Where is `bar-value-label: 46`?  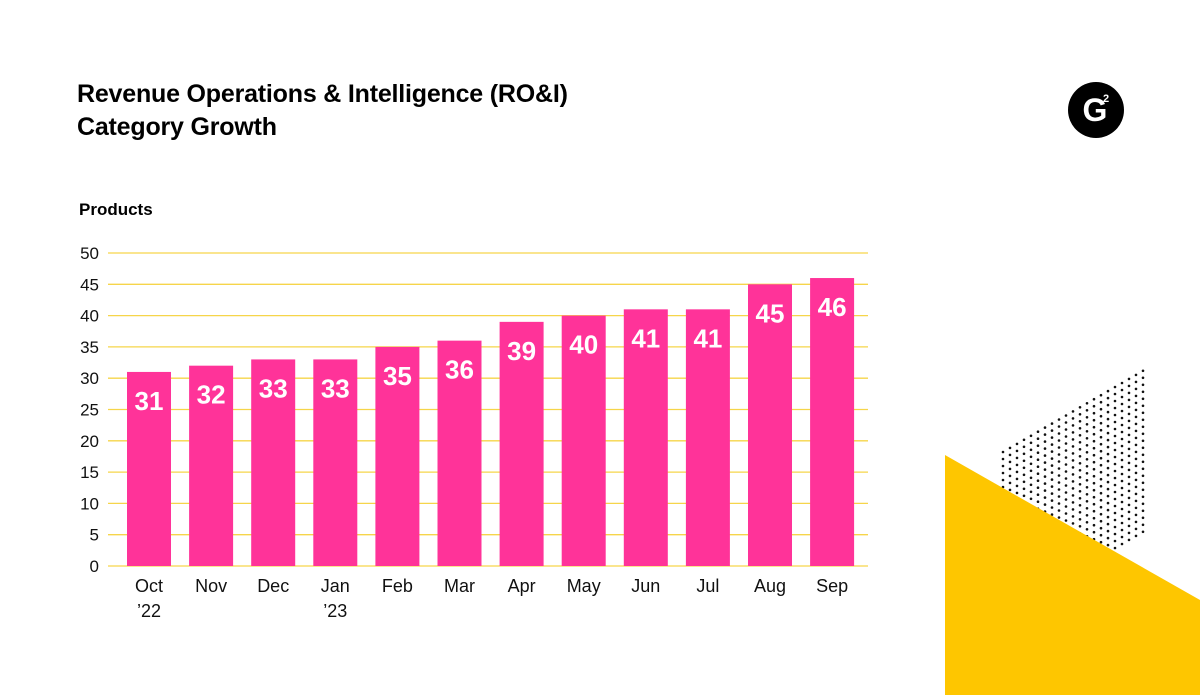 bar-value-label: 46 is located at coordinates (832, 307).